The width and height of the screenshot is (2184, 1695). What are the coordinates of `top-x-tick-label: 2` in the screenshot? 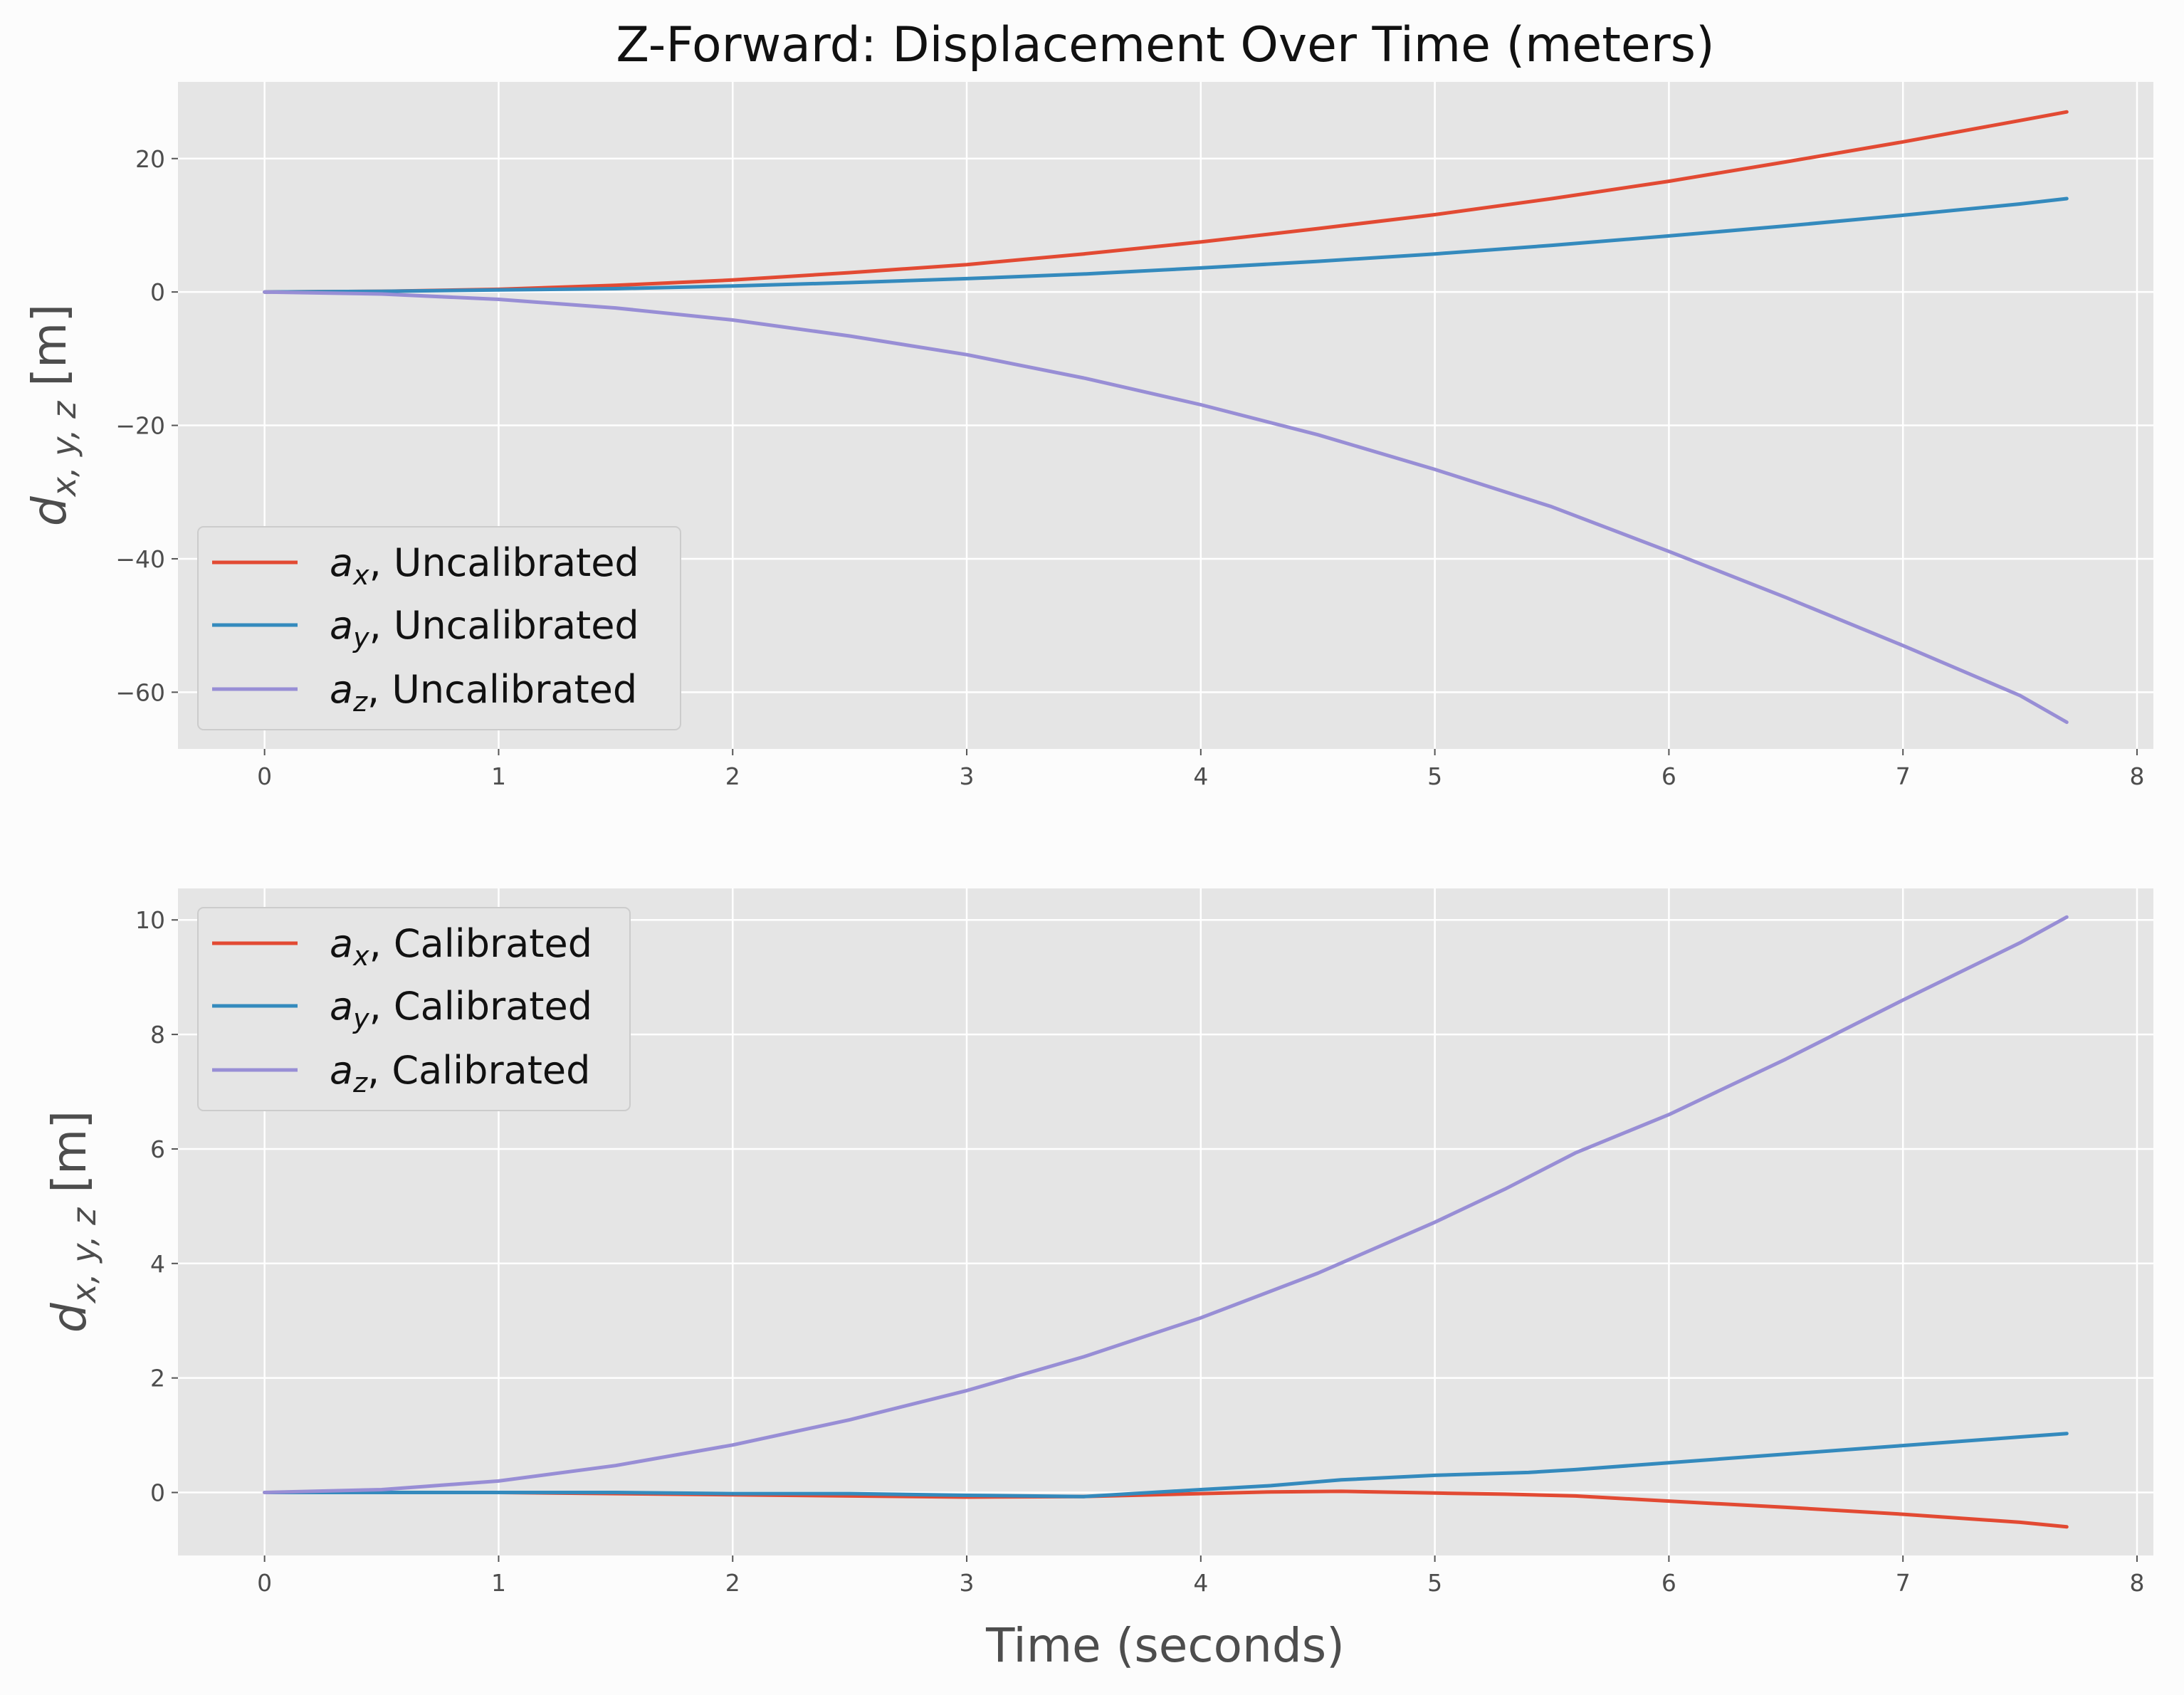 It's located at (732, 776).